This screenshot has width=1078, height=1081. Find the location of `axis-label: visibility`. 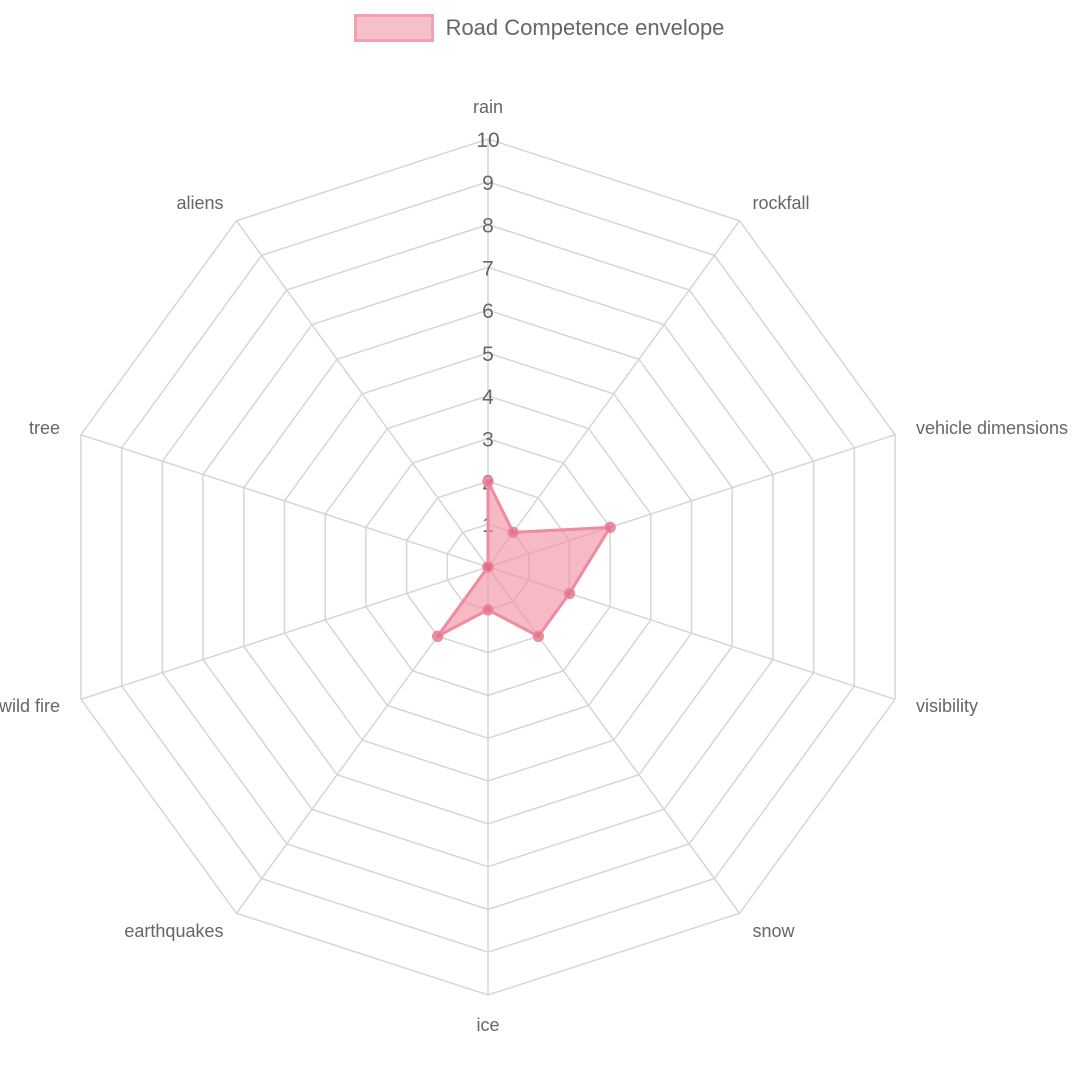

axis-label: visibility is located at coordinates (947, 706).